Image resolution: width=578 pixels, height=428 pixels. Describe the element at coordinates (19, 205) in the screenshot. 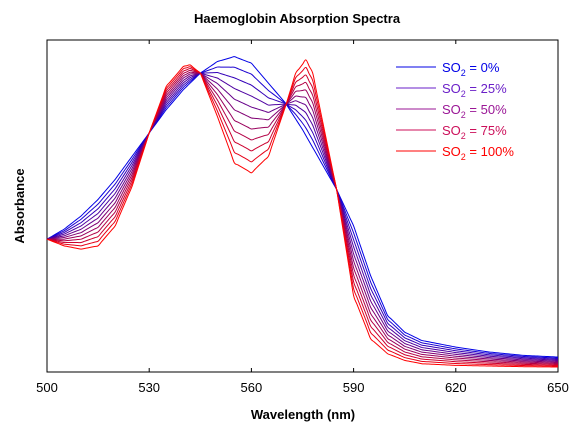

I see `y-axis-label: Absorbance` at that location.